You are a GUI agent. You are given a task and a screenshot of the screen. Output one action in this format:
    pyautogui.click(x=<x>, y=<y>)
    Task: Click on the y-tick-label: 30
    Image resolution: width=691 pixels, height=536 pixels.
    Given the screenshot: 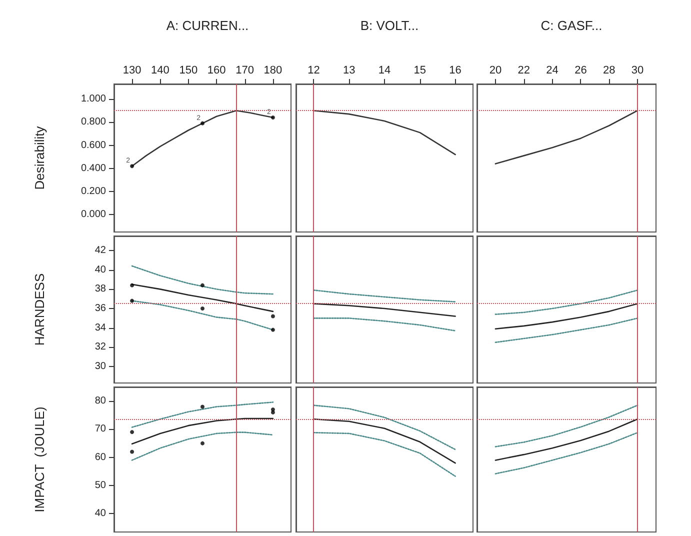 What is the action you would take?
    pyautogui.click(x=100, y=366)
    